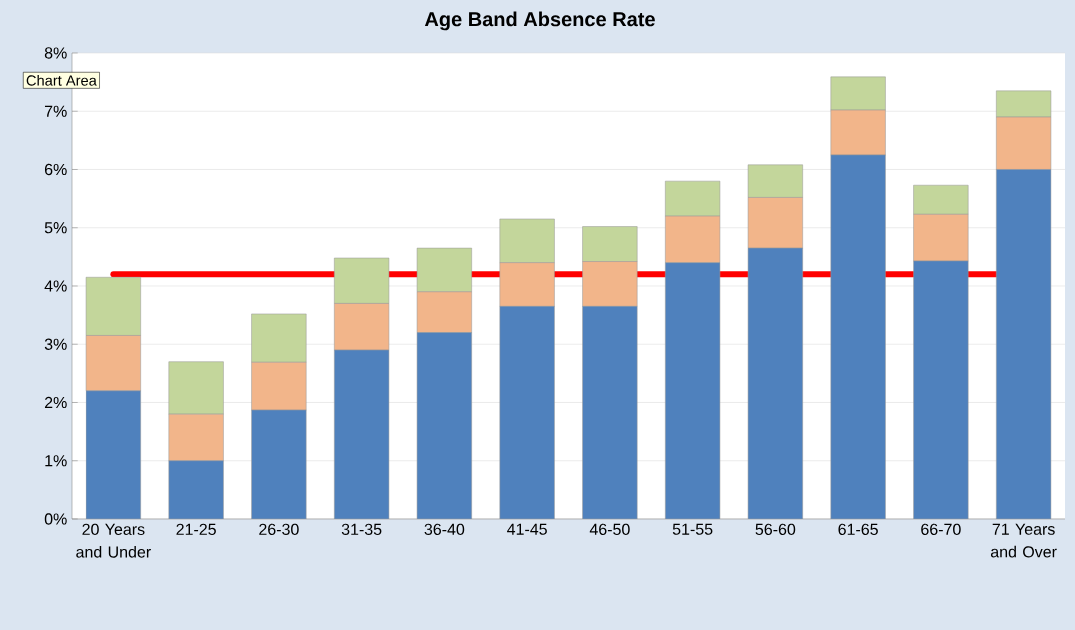 This screenshot has width=1075, height=630. What do you see at coordinates (279, 529) in the screenshot?
I see `x-tick-label: 26-30` at bounding box center [279, 529].